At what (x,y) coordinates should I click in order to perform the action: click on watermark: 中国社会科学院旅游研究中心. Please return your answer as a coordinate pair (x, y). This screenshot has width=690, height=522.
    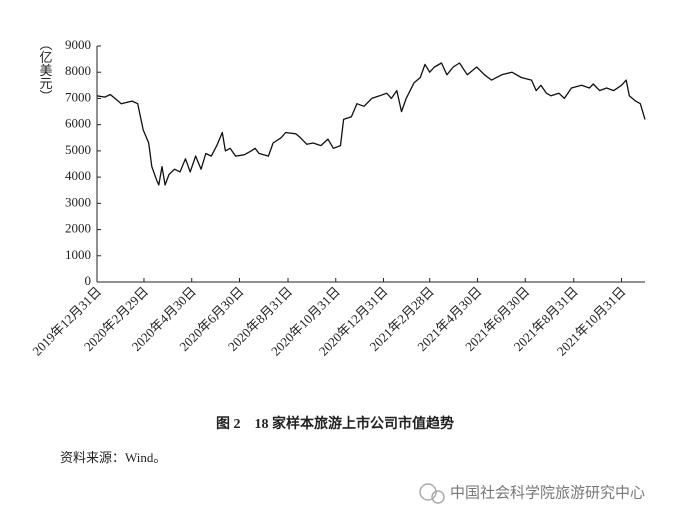
    Looking at the image, I should click on (547, 493).